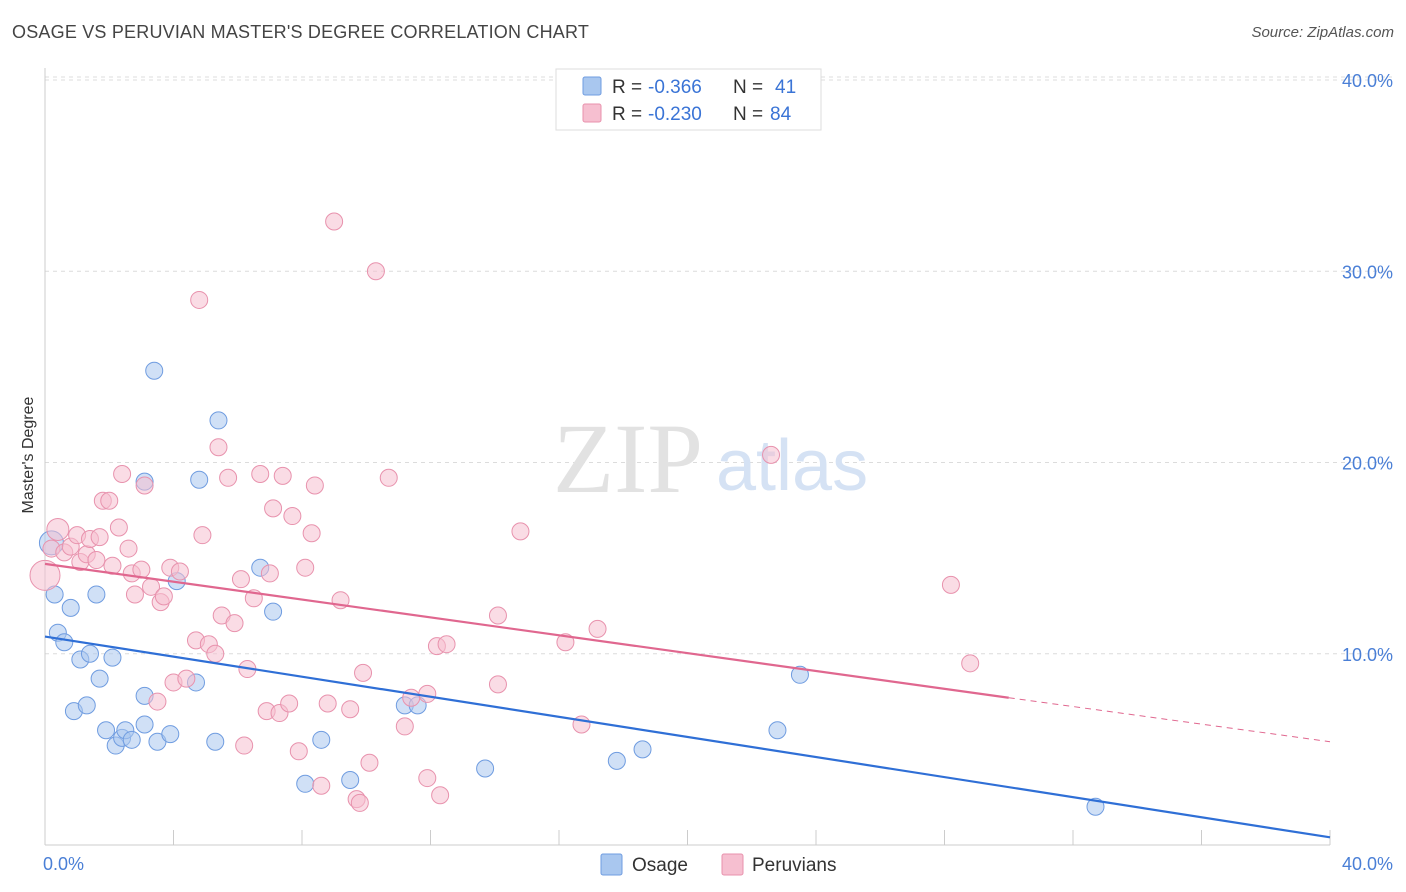 This screenshot has width=1406, height=892. I want to click on legend-r-label: R =, so click(627, 114).